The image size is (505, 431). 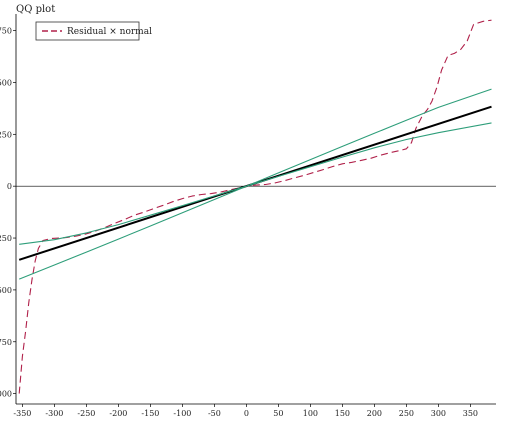 I want to click on x-tick-label: -350, so click(x=22, y=413).